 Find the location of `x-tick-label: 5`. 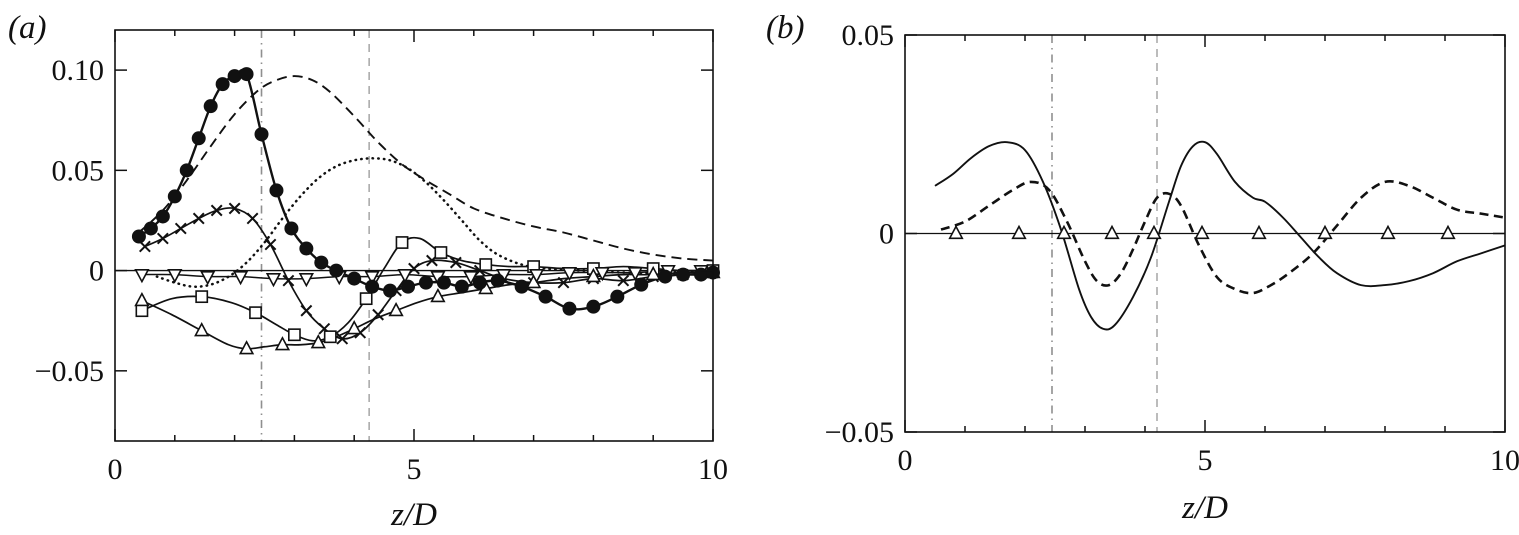

x-tick-label: 5 is located at coordinates (1205, 460).